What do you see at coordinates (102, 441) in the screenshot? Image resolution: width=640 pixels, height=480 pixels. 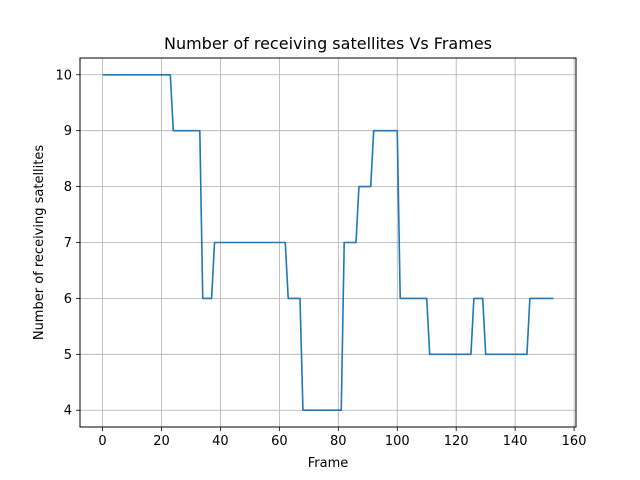 I see `x-tick-label: 0` at bounding box center [102, 441].